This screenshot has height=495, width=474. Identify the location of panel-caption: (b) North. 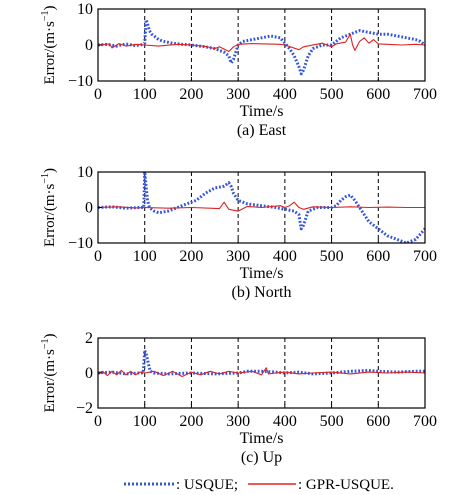
(262, 292).